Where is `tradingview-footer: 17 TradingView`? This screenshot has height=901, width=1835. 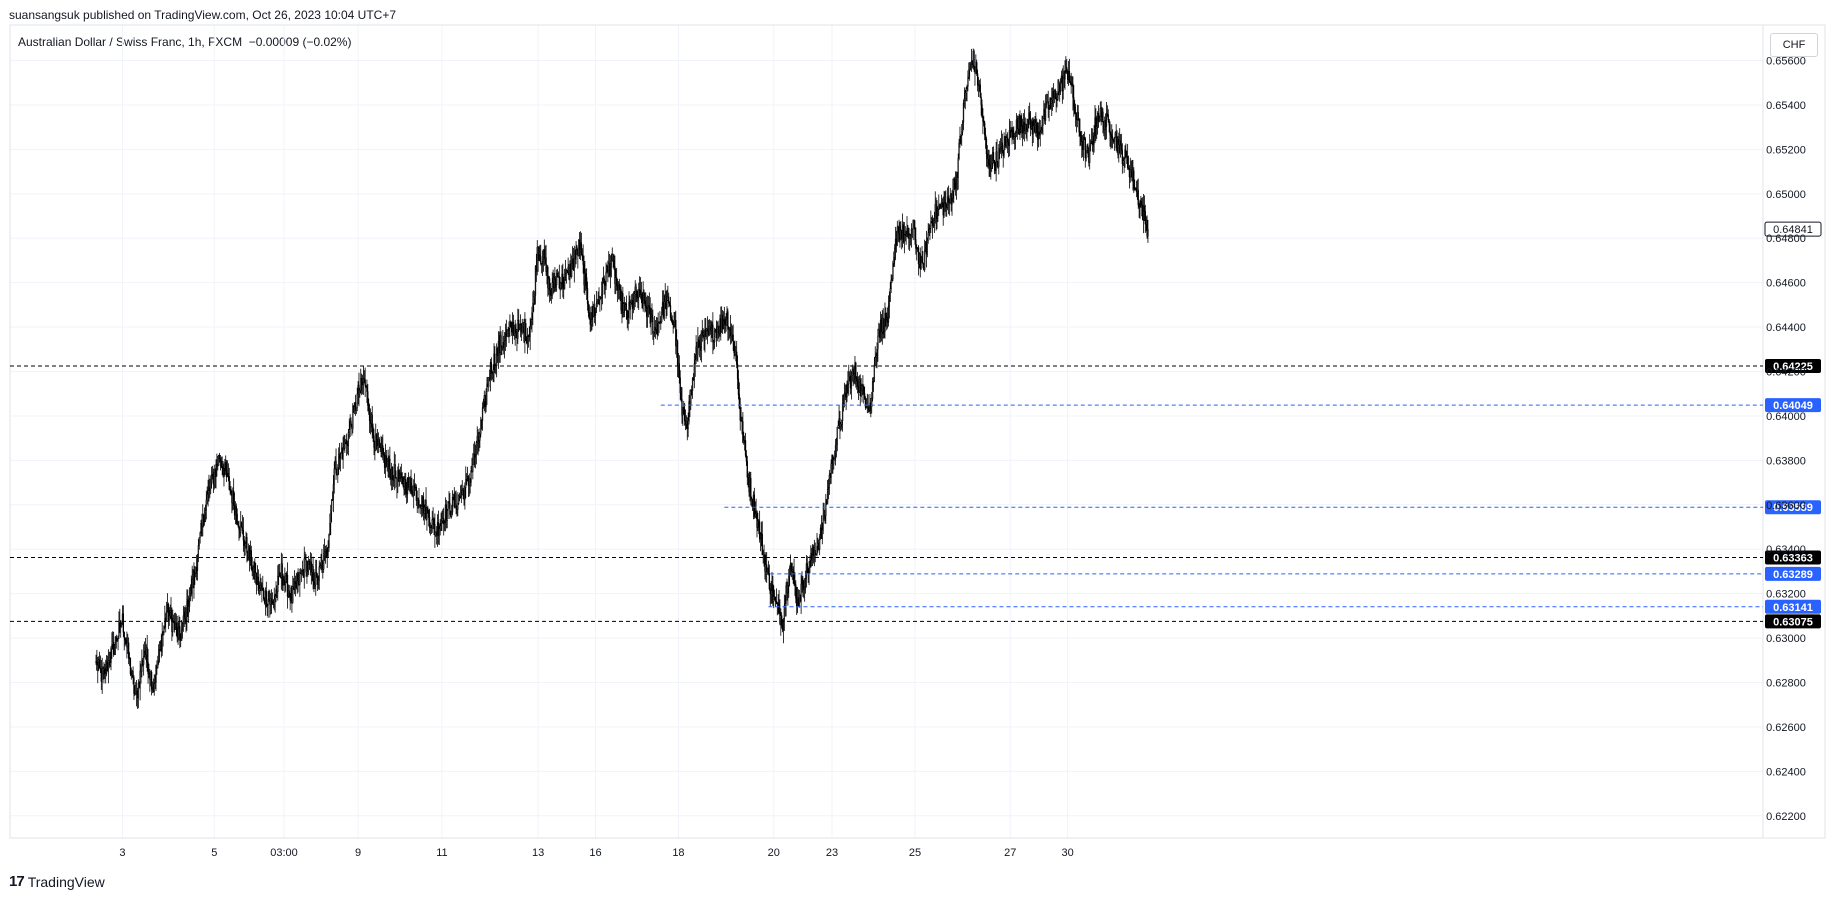 tradingview-footer: 17 TradingView is located at coordinates (57, 881).